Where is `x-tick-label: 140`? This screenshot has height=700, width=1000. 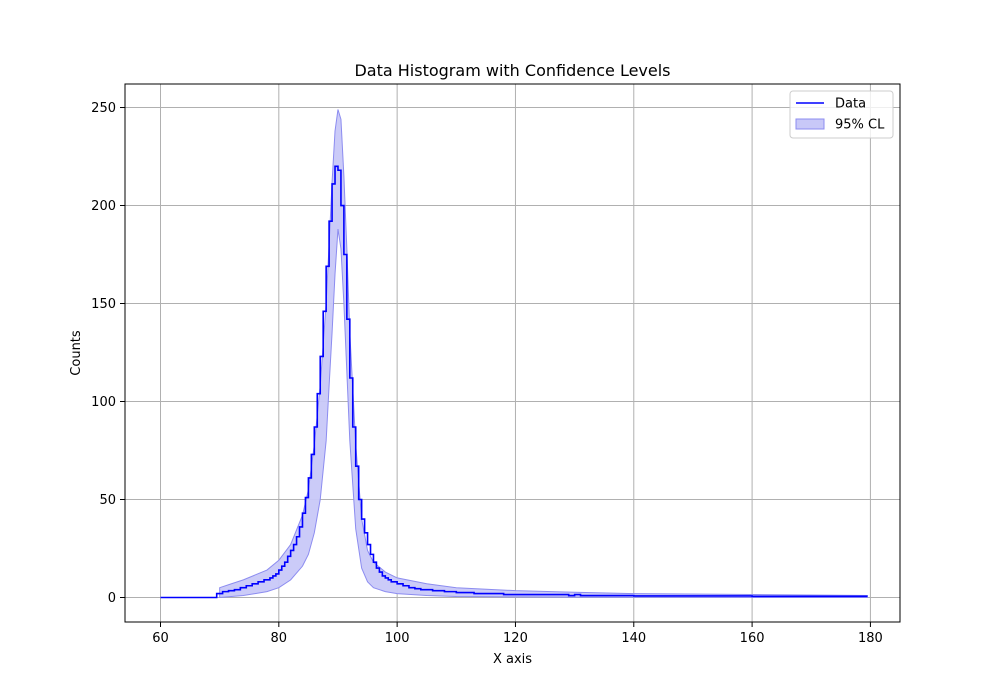 x-tick-label: 140 is located at coordinates (633, 638).